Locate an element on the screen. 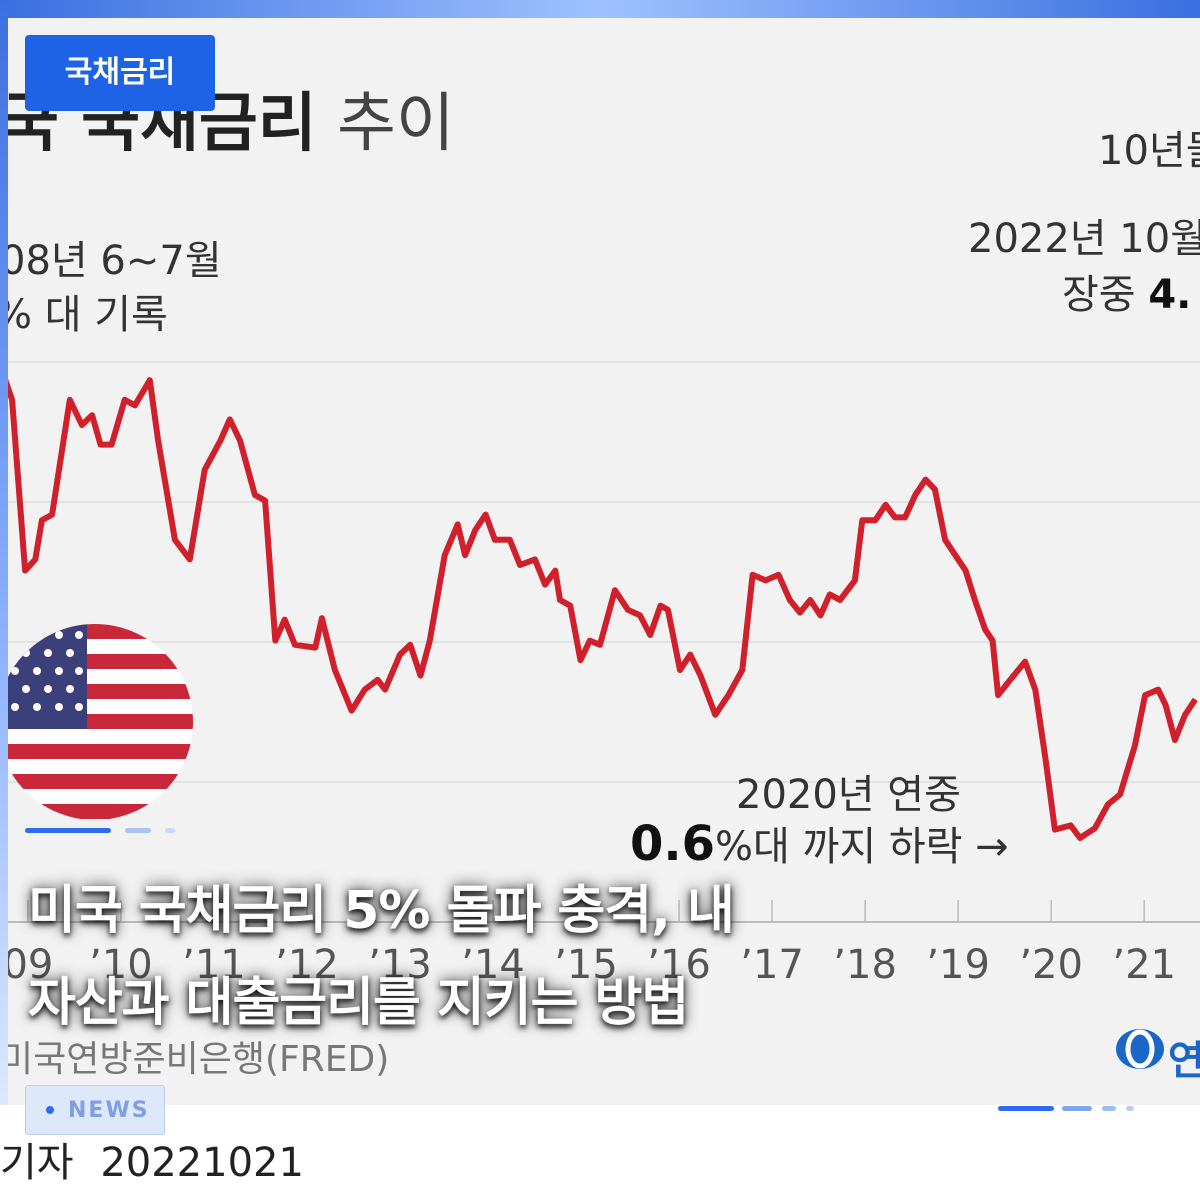  x-tick-label: ’16 is located at coordinates (679, 965).